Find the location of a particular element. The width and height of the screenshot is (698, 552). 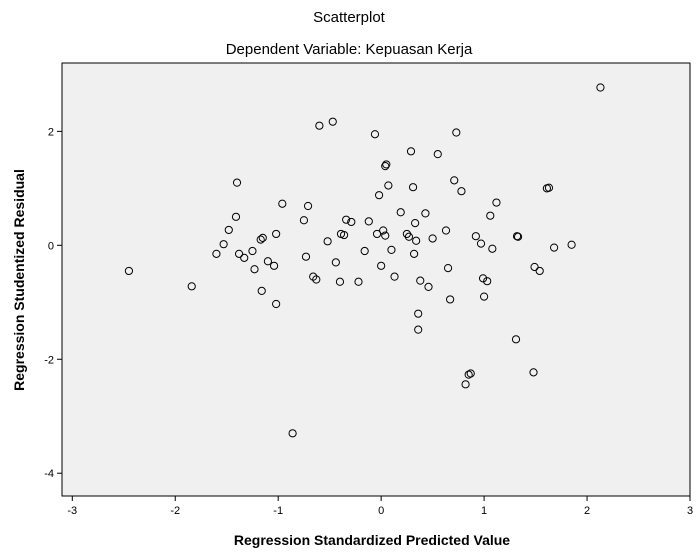

x-tick-label: 3 is located at coordinates (690, 511).